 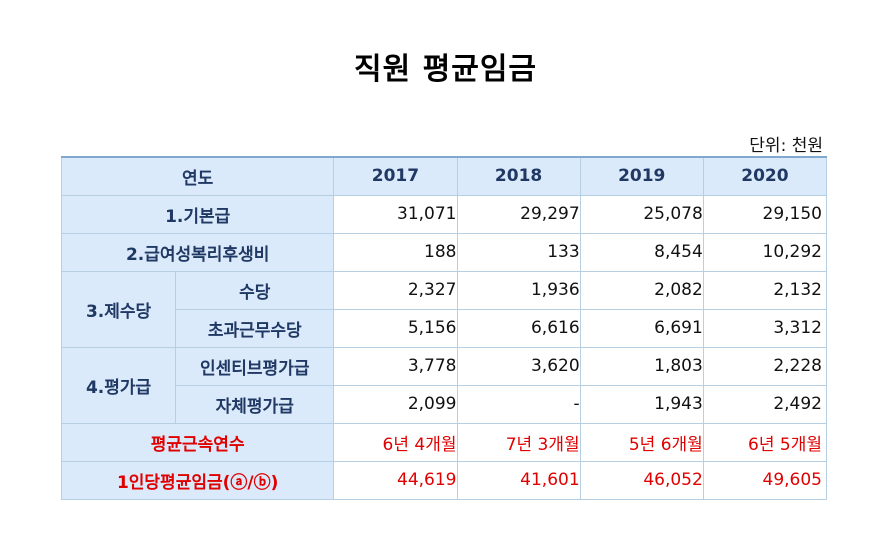 What do you see at coordinates (765, 442) in the screenshot?
I see `cell-value: 6년 5개월` at bounding box center [765, 442].